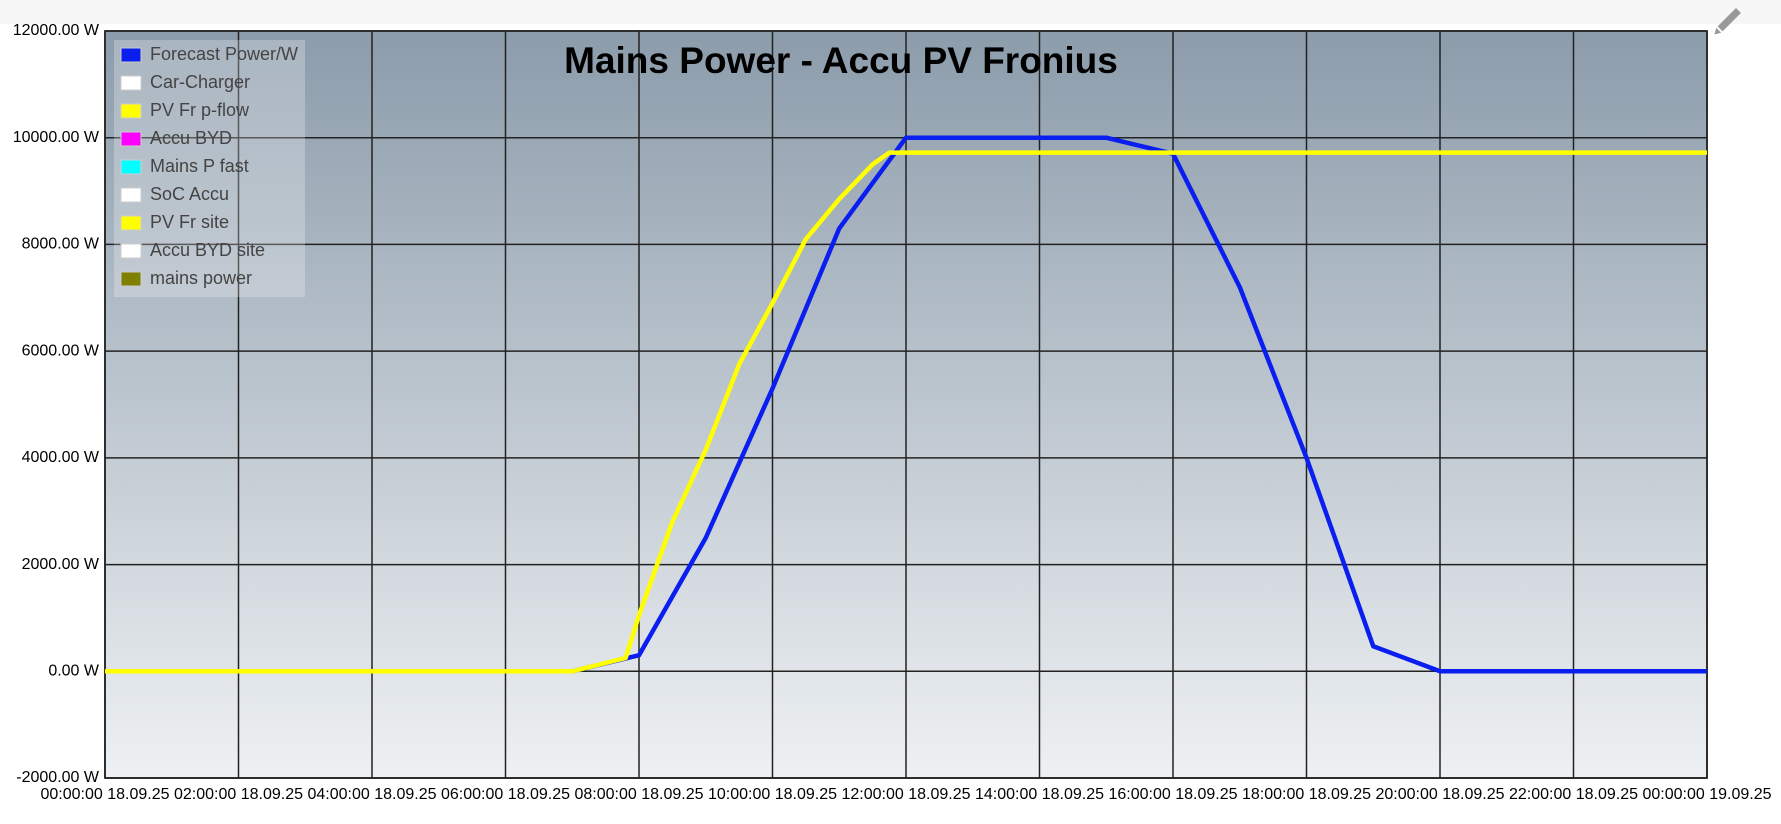  Describe the element at coordinates (1172, 794) in the screenshot. I see `x-tick-label: 16:00:00 18.09.25` at that location.